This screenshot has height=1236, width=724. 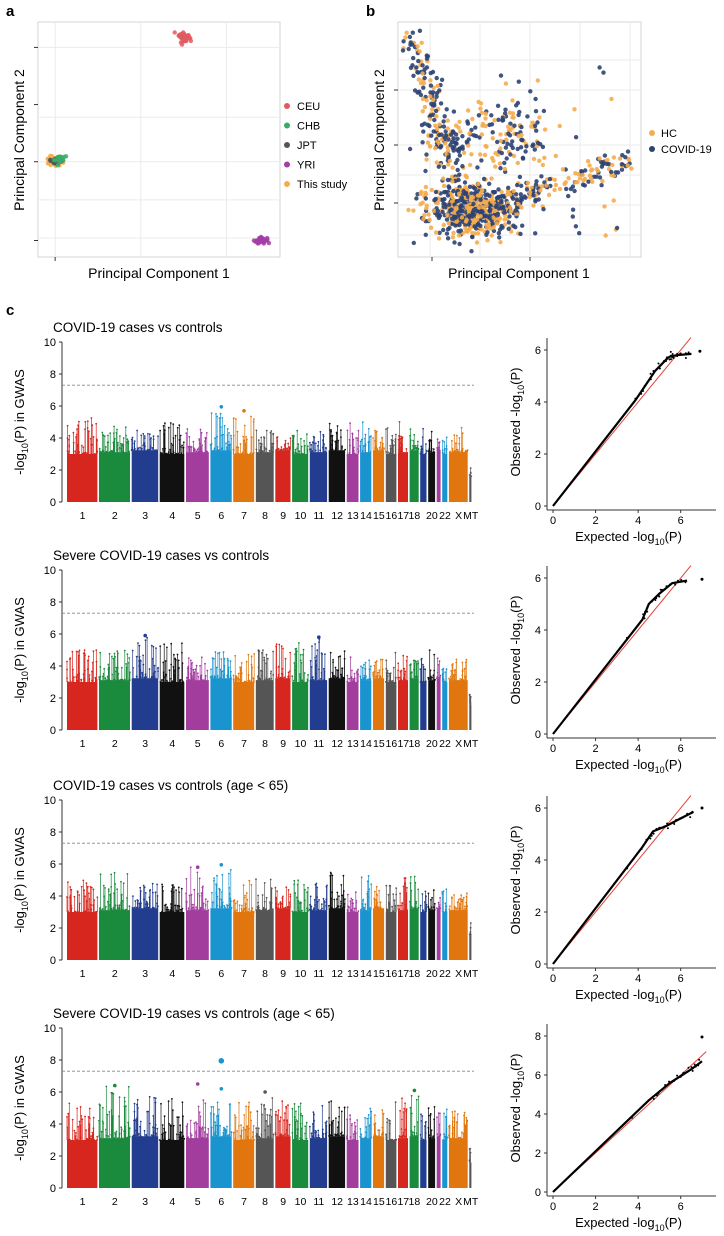 What do you see at coordinates (553, 749) in the screenshot?
I see `qq-xtick-label: 0` at bounding box center [553, 749].